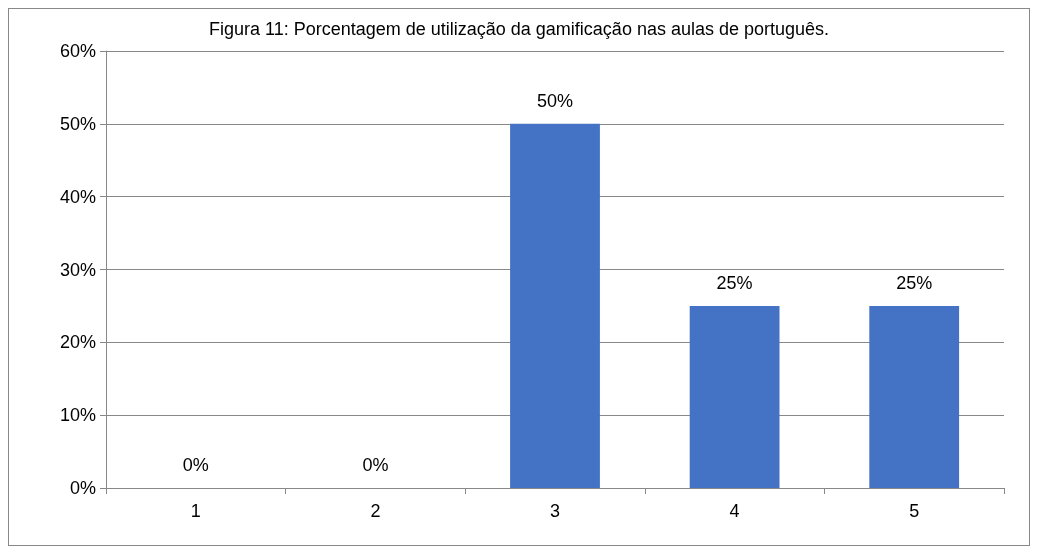  What do you see at coordinates (82, 488) in the screenshot?
I see `y-tick-label: 0%` at bounding box center [82, 488].